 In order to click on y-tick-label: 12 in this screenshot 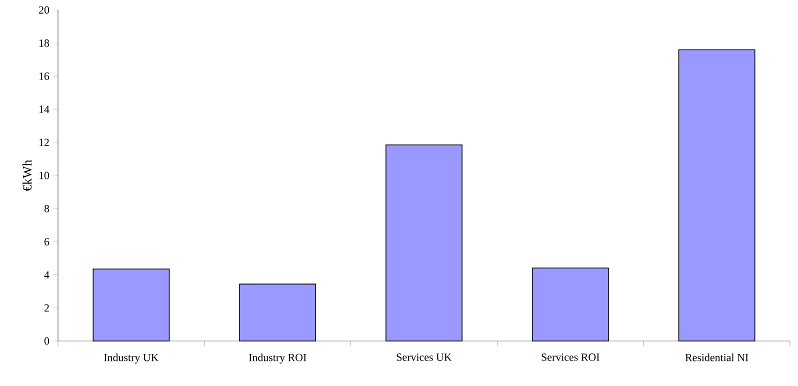, I will do `click(44, 142)`.